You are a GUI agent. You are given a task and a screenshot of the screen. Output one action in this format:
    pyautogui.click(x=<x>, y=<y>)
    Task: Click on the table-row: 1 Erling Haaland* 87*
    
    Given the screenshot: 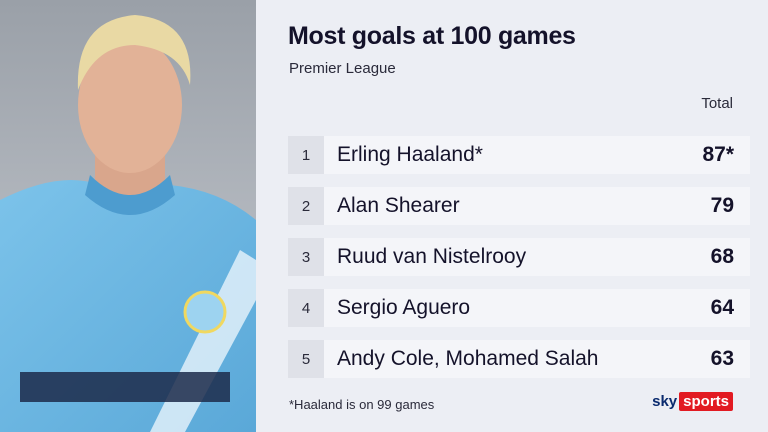 What is the action you would take?
    pyautogui.click(x=519, y=155)
    